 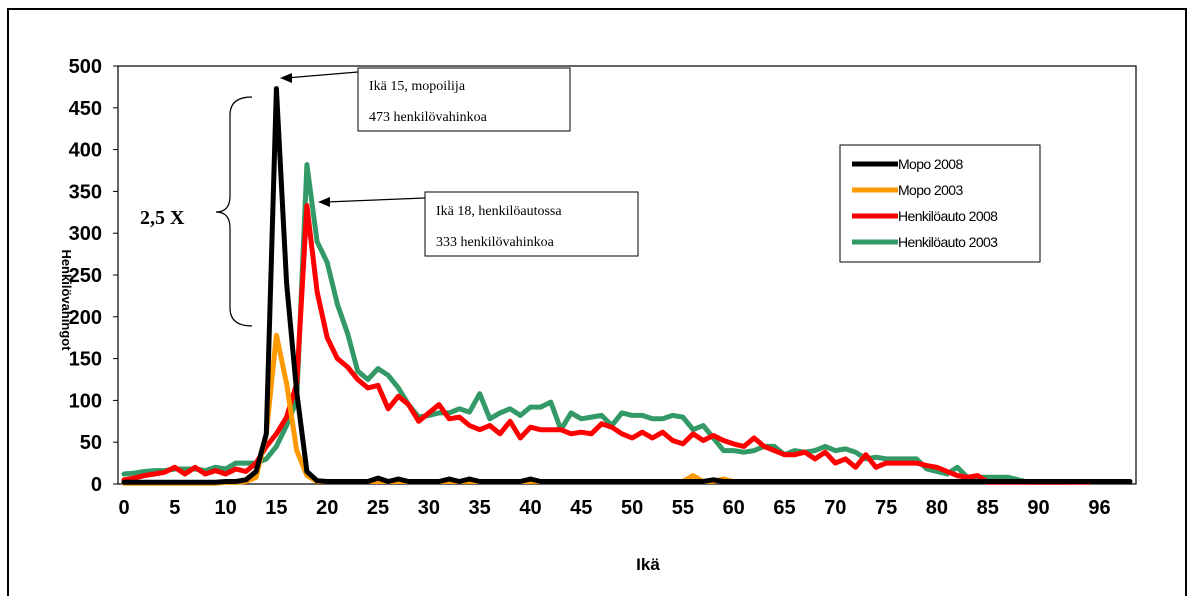 I want to click on x-tick-label: 30, so click(x=429, y=508).